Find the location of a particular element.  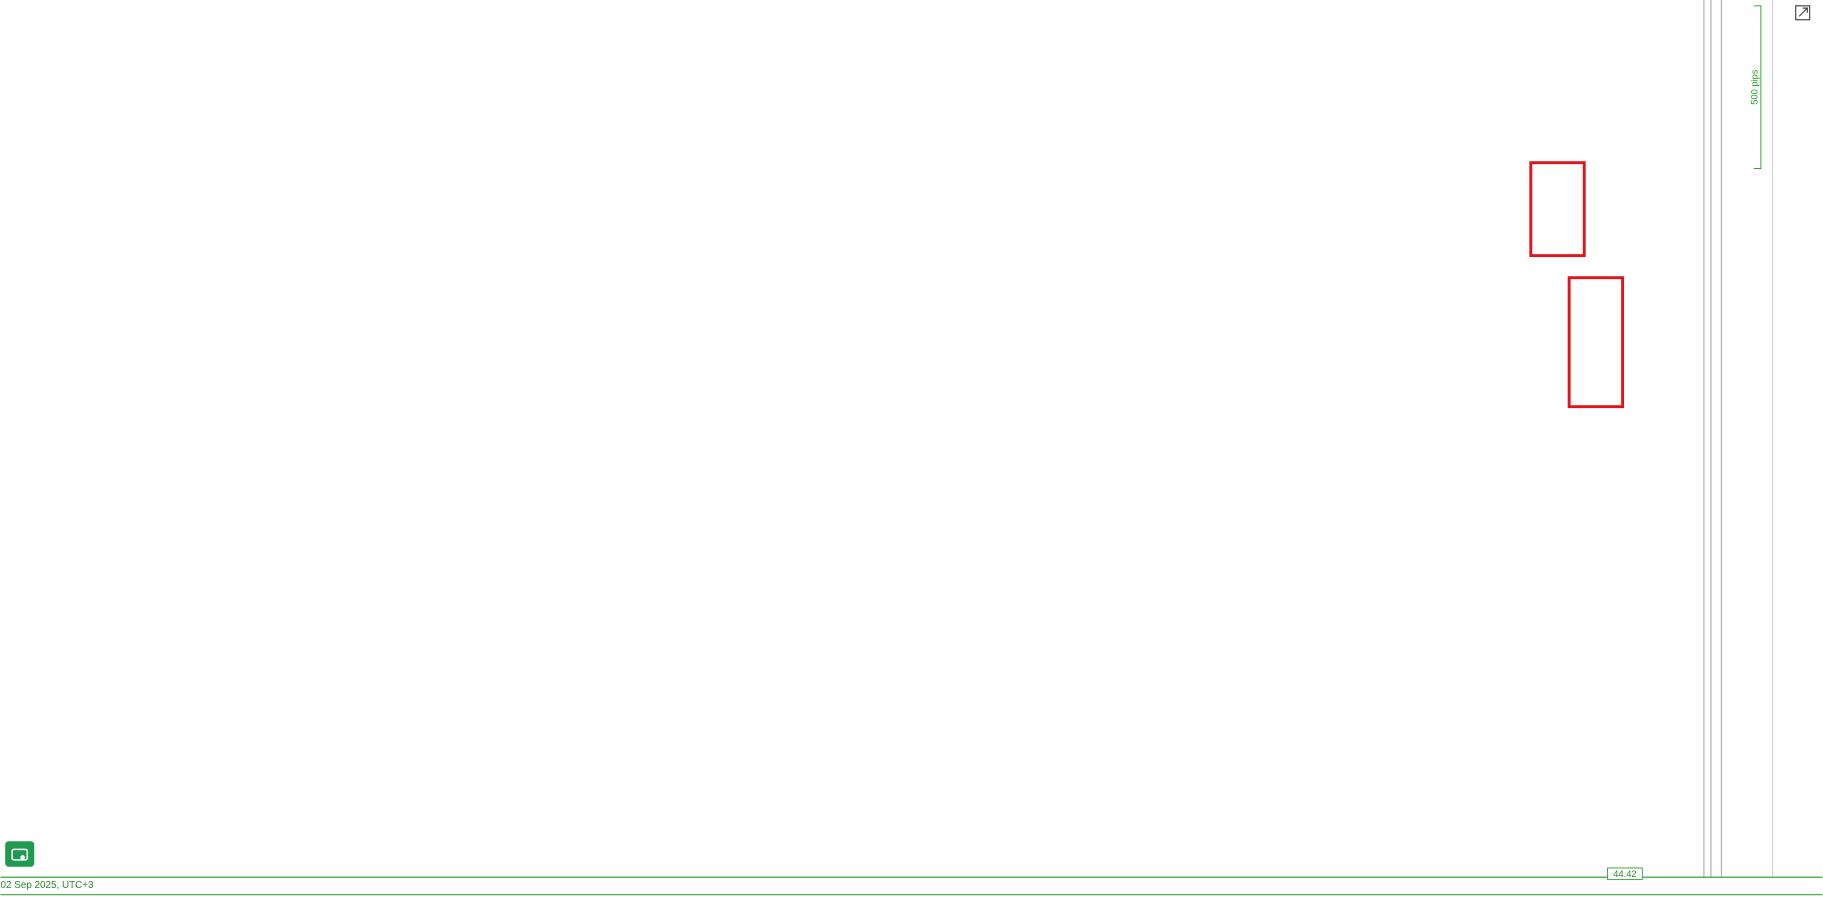

range-bracket is located at coordinates (1757, 87).